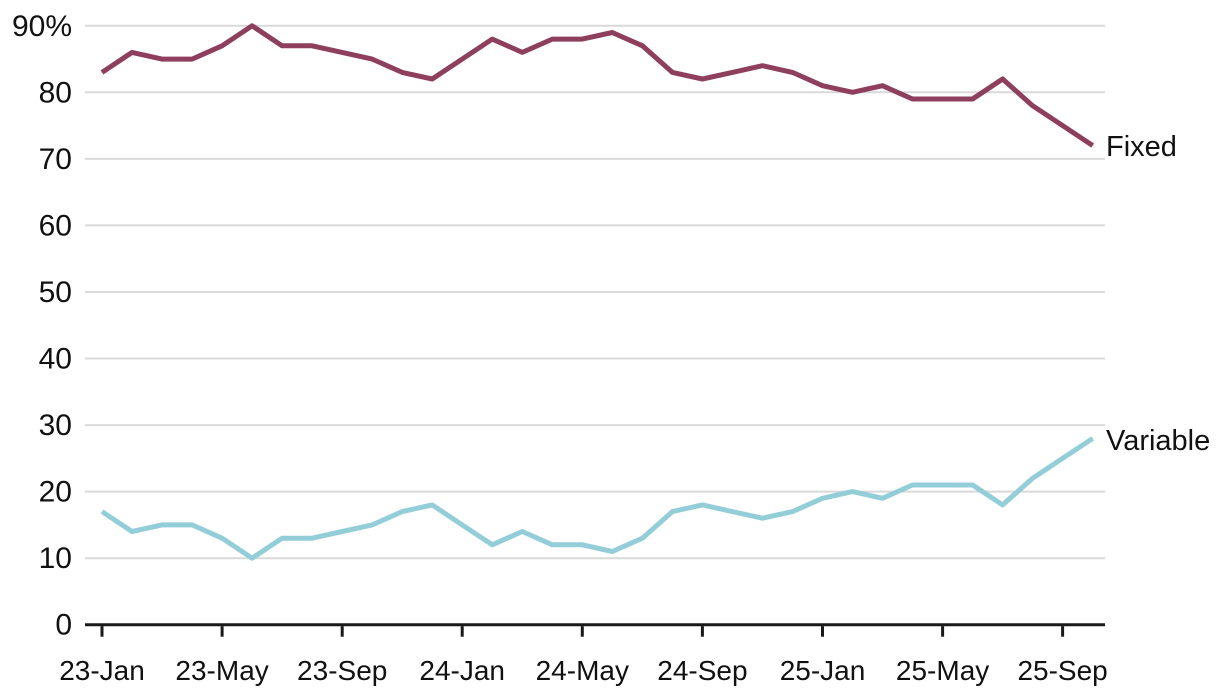 Image resolution: width=1220 pixels, height=692 pixels. I want to click on y-axis-tick-label: 10, so click(55, 558).